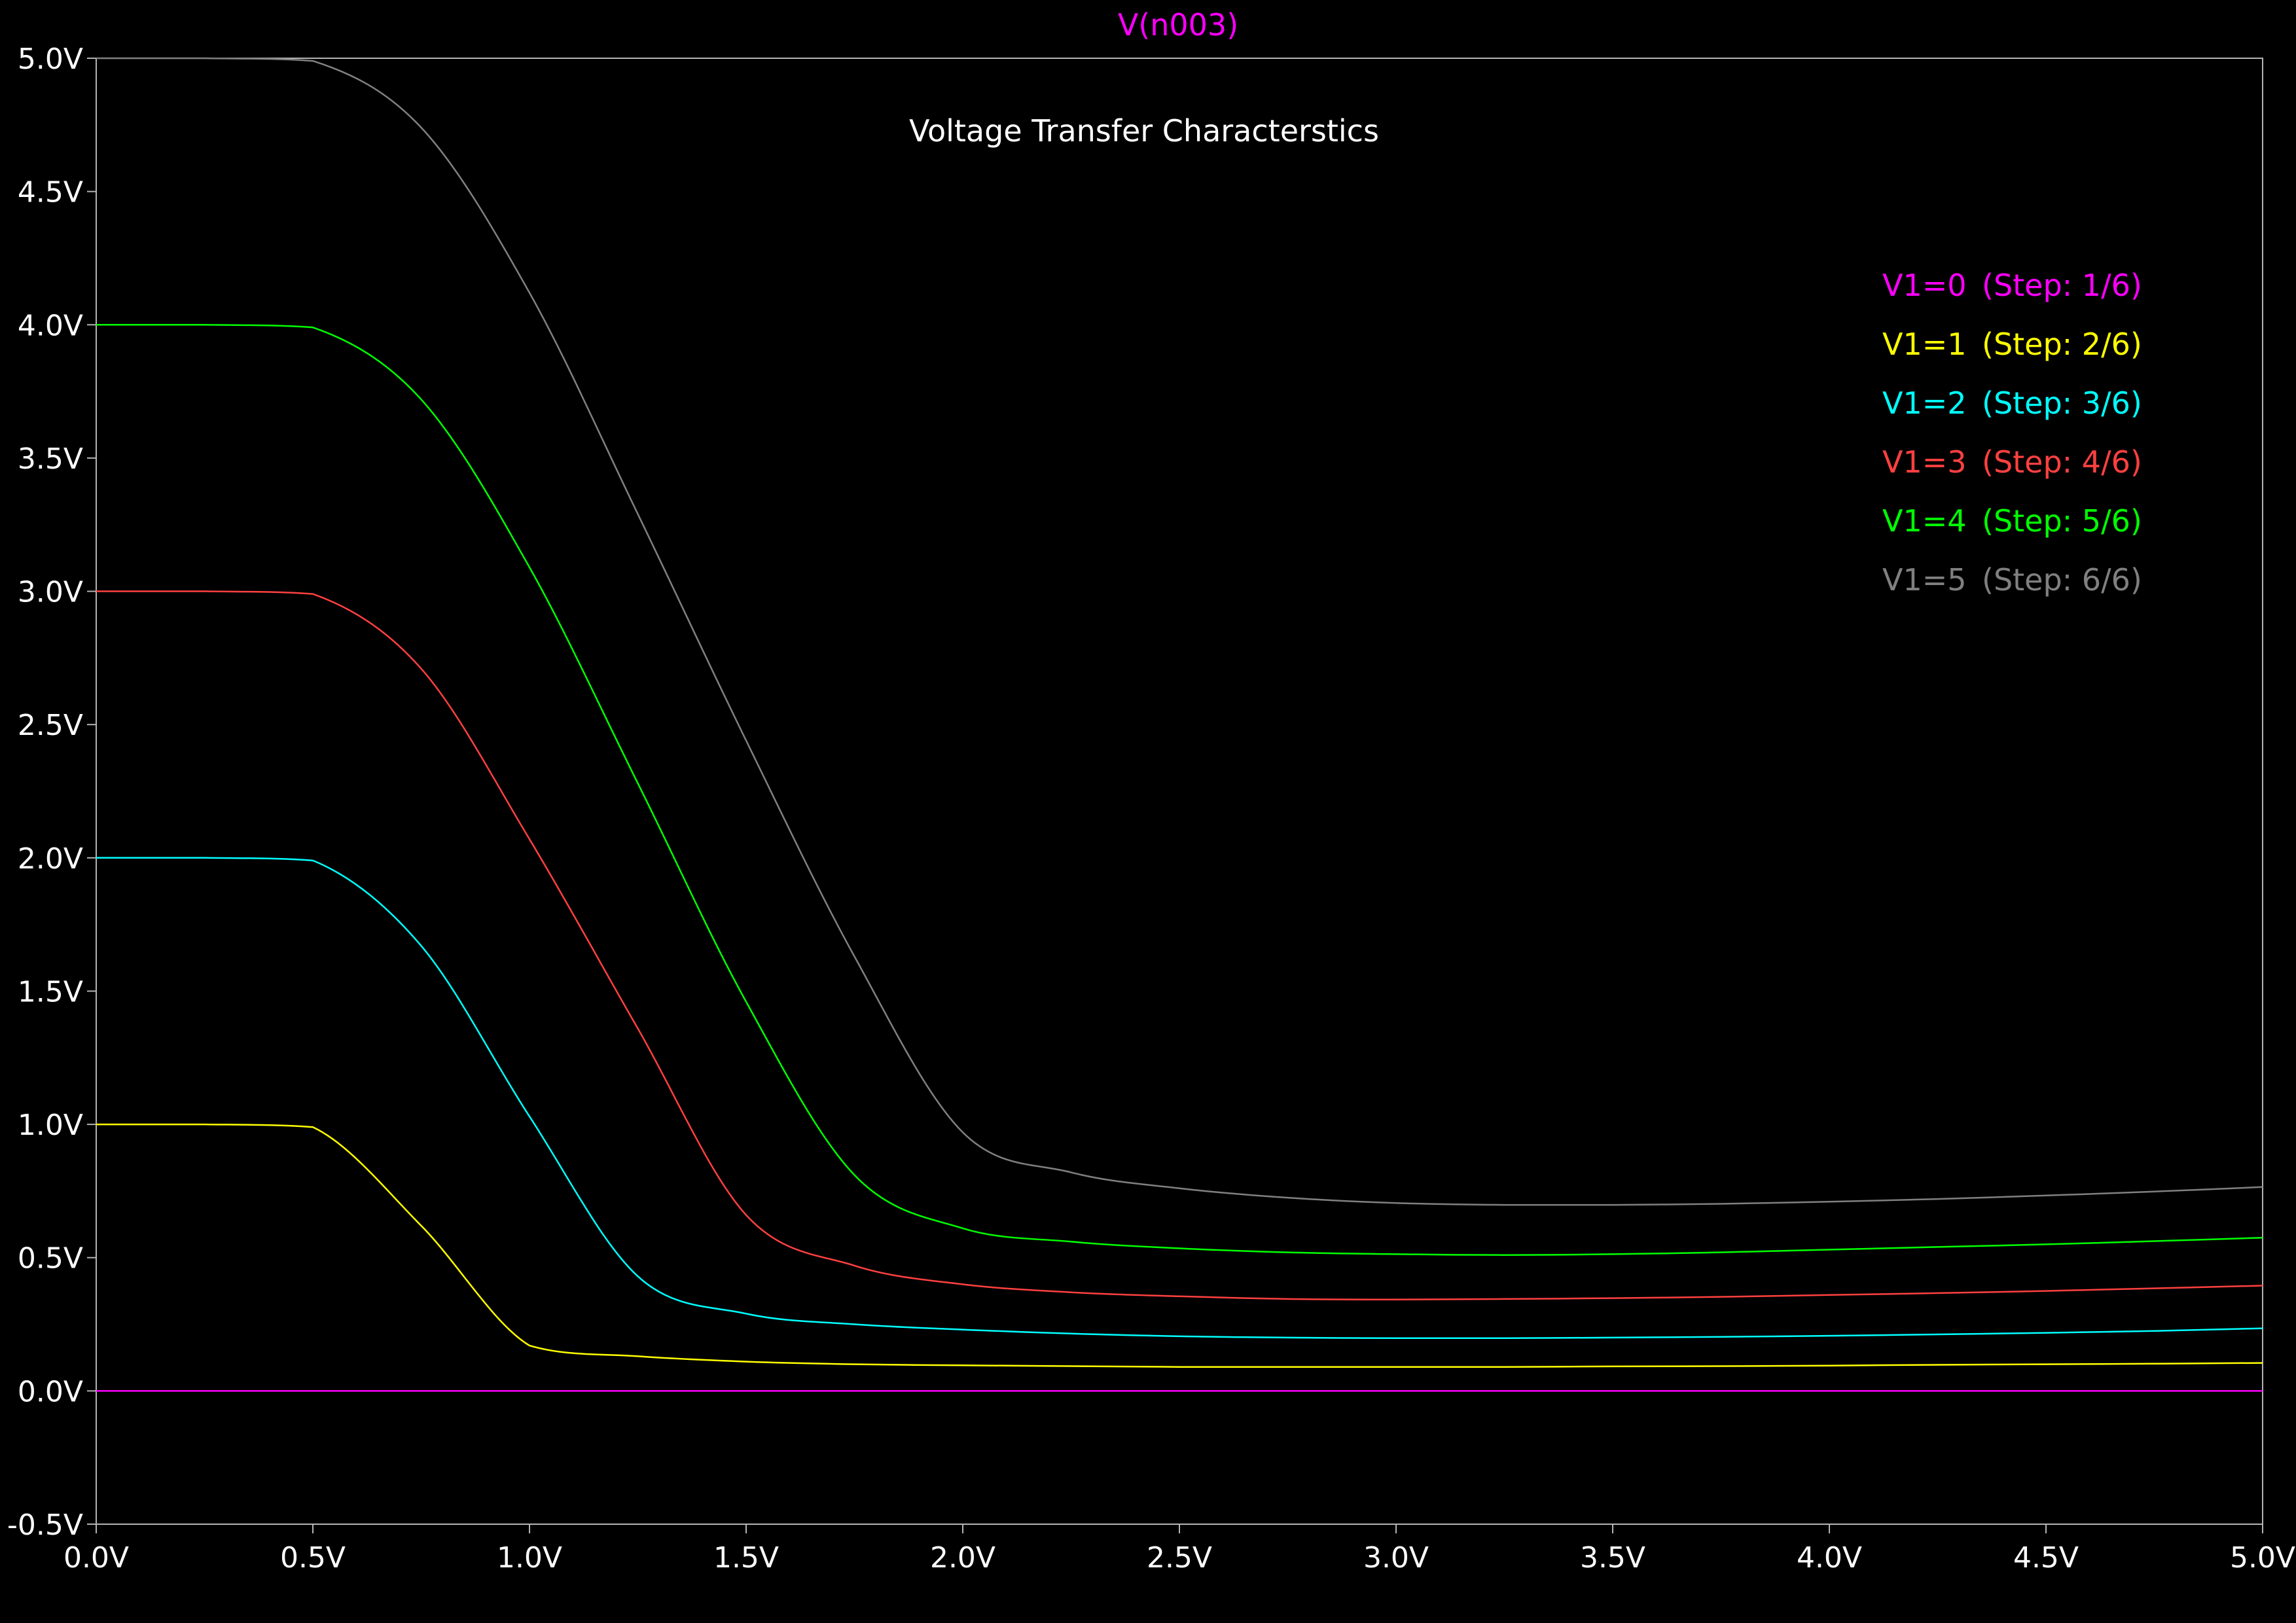  What do you see at coordinates (50, 59) in the screenshot?
I see `y-tick-label: 5.0V` at bounding box center [50, 59].